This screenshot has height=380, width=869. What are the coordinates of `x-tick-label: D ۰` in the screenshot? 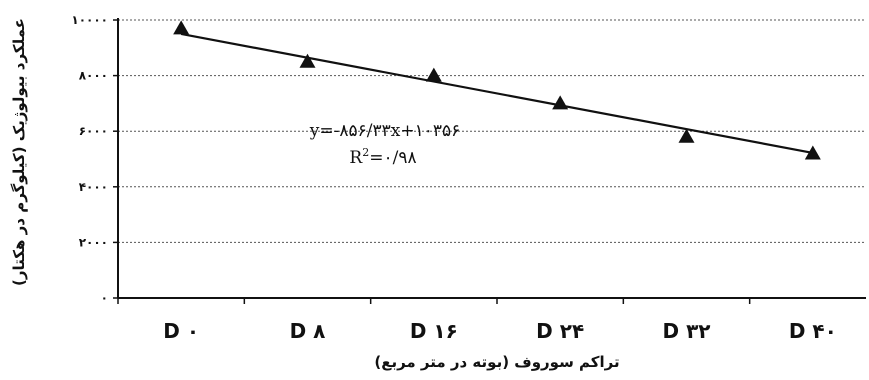 It's located at (181, 331).